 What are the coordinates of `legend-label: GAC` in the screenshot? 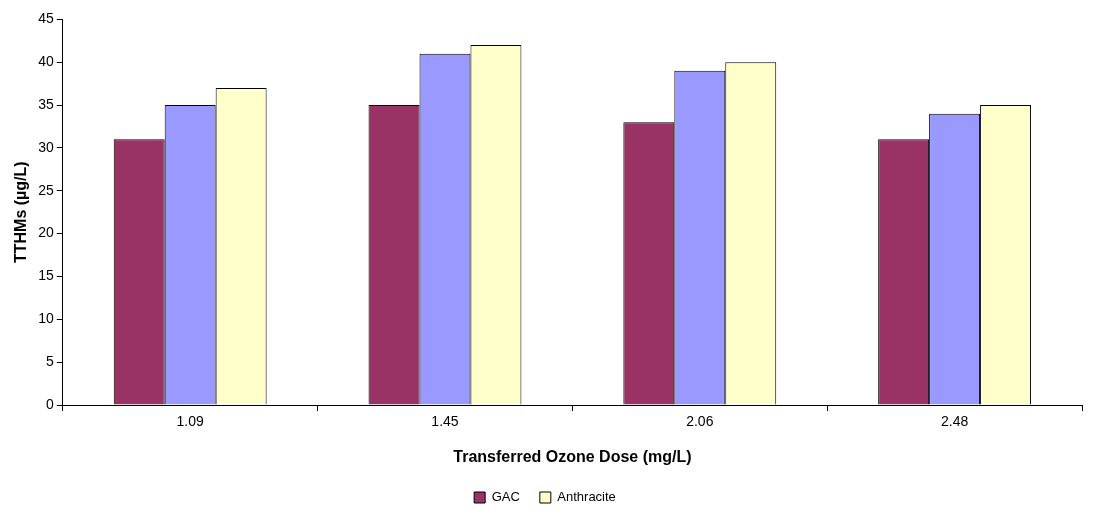 It's located at (505, 497).